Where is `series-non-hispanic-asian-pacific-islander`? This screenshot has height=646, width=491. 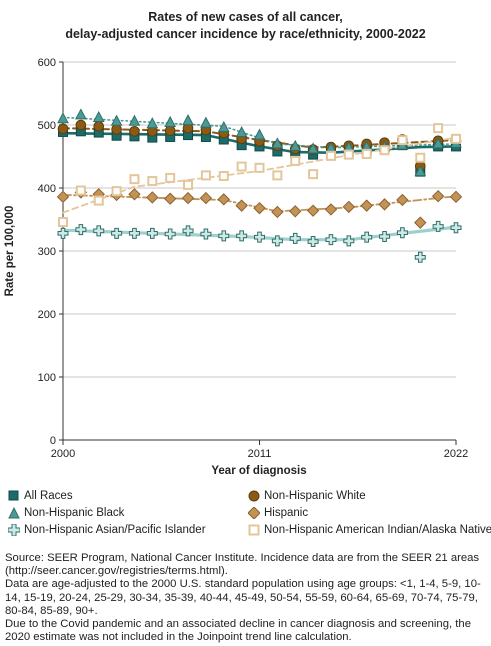 series-non-hispanic-asian-pacific-islander is located at coordinates (259, 241).